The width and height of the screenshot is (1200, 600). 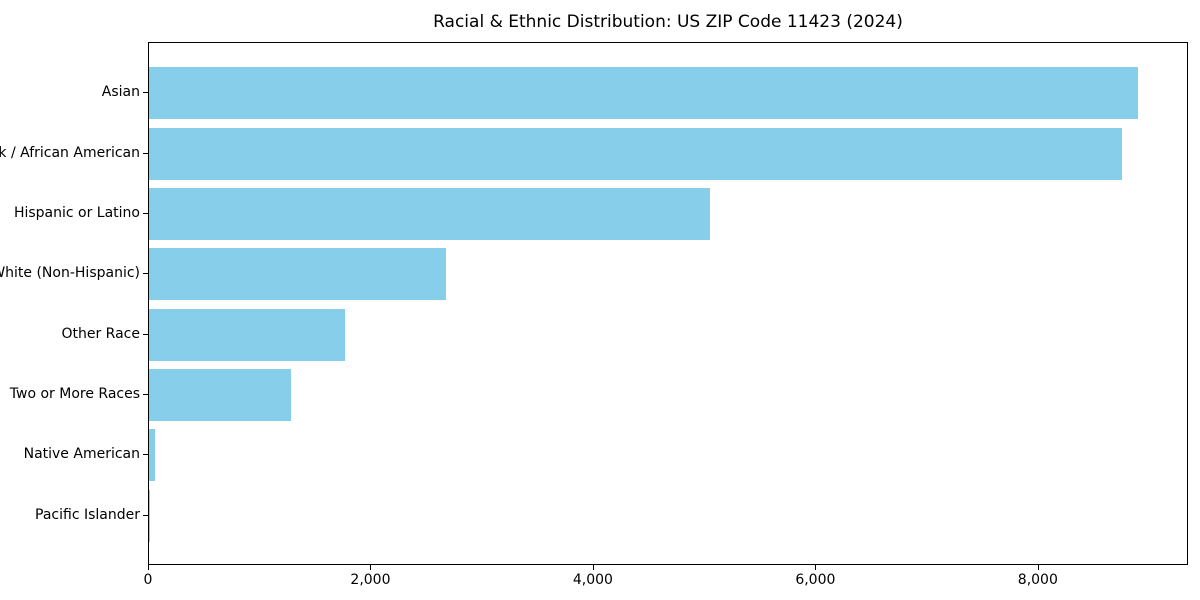 What do you see at coordinates (70, 152) in the screenshot?
I see `y-axis-label: Black / African American` at bounding box center [70, 152].